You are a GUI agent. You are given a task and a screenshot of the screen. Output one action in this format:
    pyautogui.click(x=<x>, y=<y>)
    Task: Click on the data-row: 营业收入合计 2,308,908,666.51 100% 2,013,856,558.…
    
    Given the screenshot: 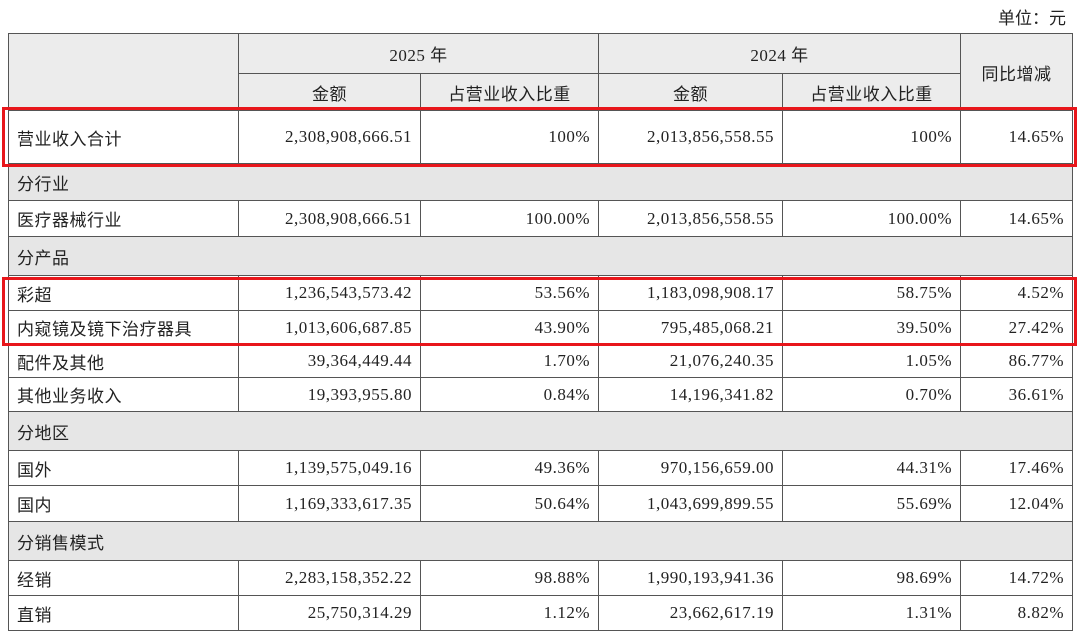 What is the action you would take?
    pyautogui.click(x=540, y=137)
    